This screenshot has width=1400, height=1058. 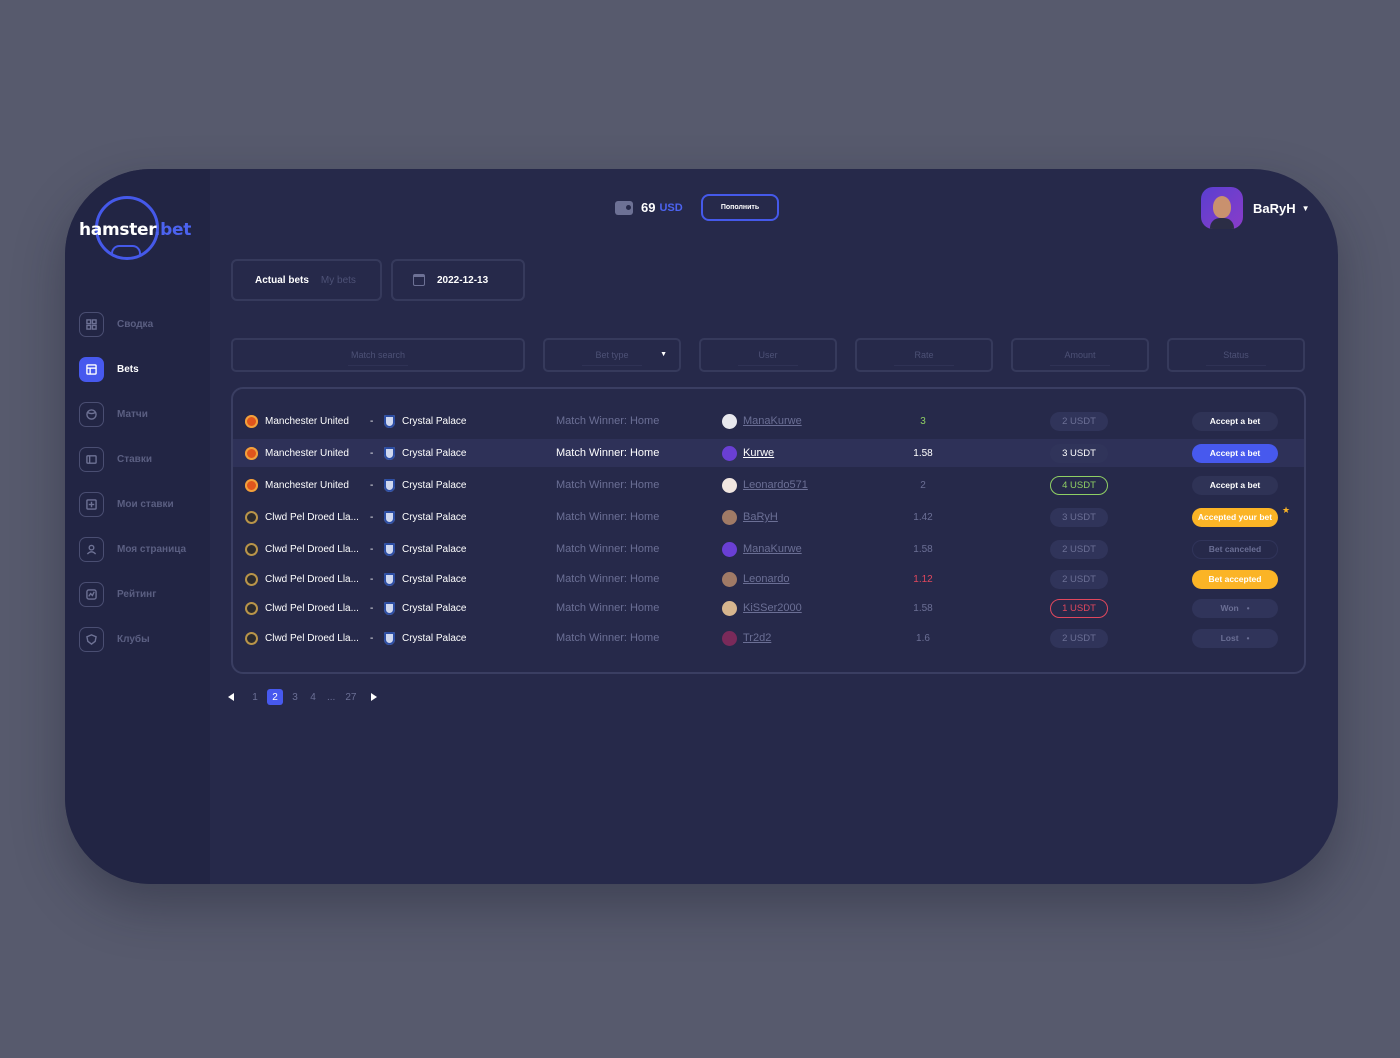 I want to click on status-button: Accepted your bet, so click(x=1235, y=517).